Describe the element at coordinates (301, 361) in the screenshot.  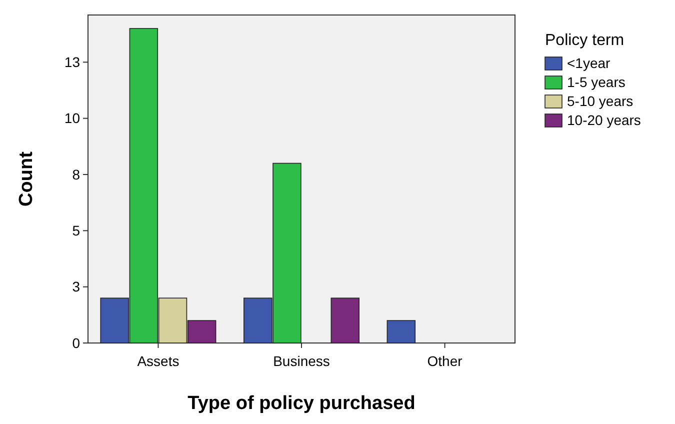
I see `x-tick-label: Business` at that location.